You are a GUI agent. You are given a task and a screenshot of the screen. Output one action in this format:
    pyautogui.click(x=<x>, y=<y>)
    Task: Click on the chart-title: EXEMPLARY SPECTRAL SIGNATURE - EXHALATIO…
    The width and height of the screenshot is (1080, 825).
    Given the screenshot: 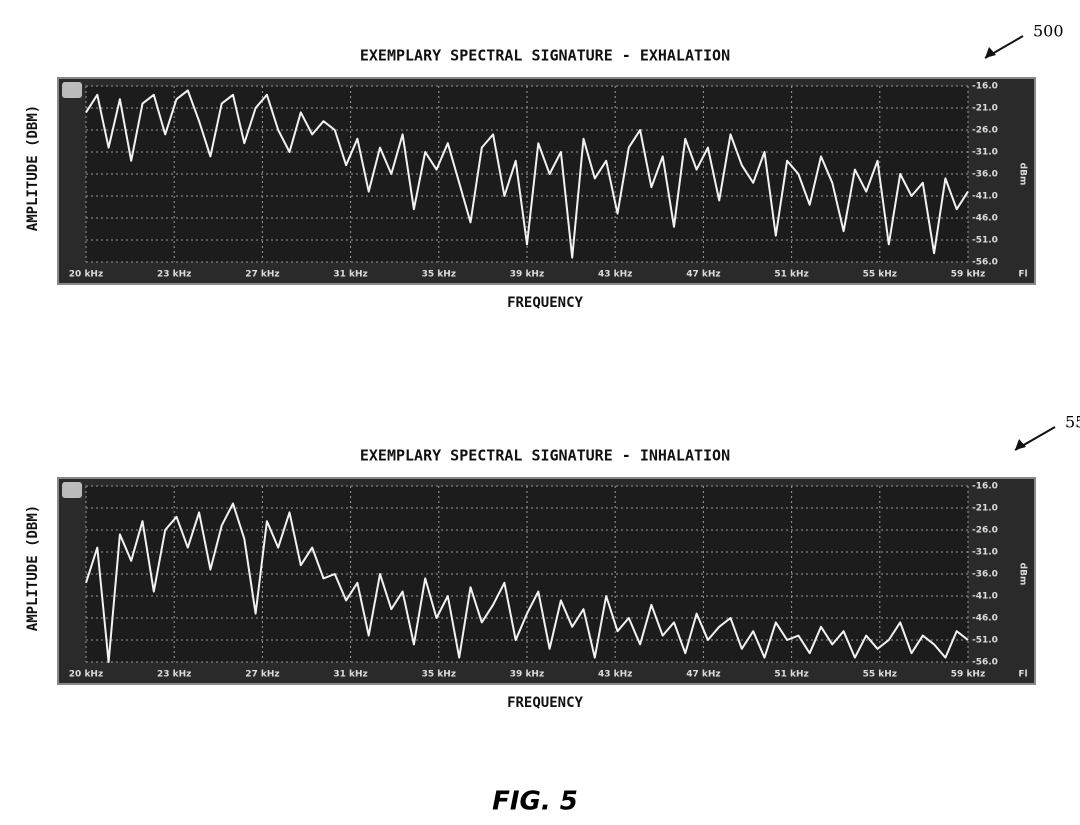 What is the action you would take?
    pyautogui.click(x=545, y=56)
    